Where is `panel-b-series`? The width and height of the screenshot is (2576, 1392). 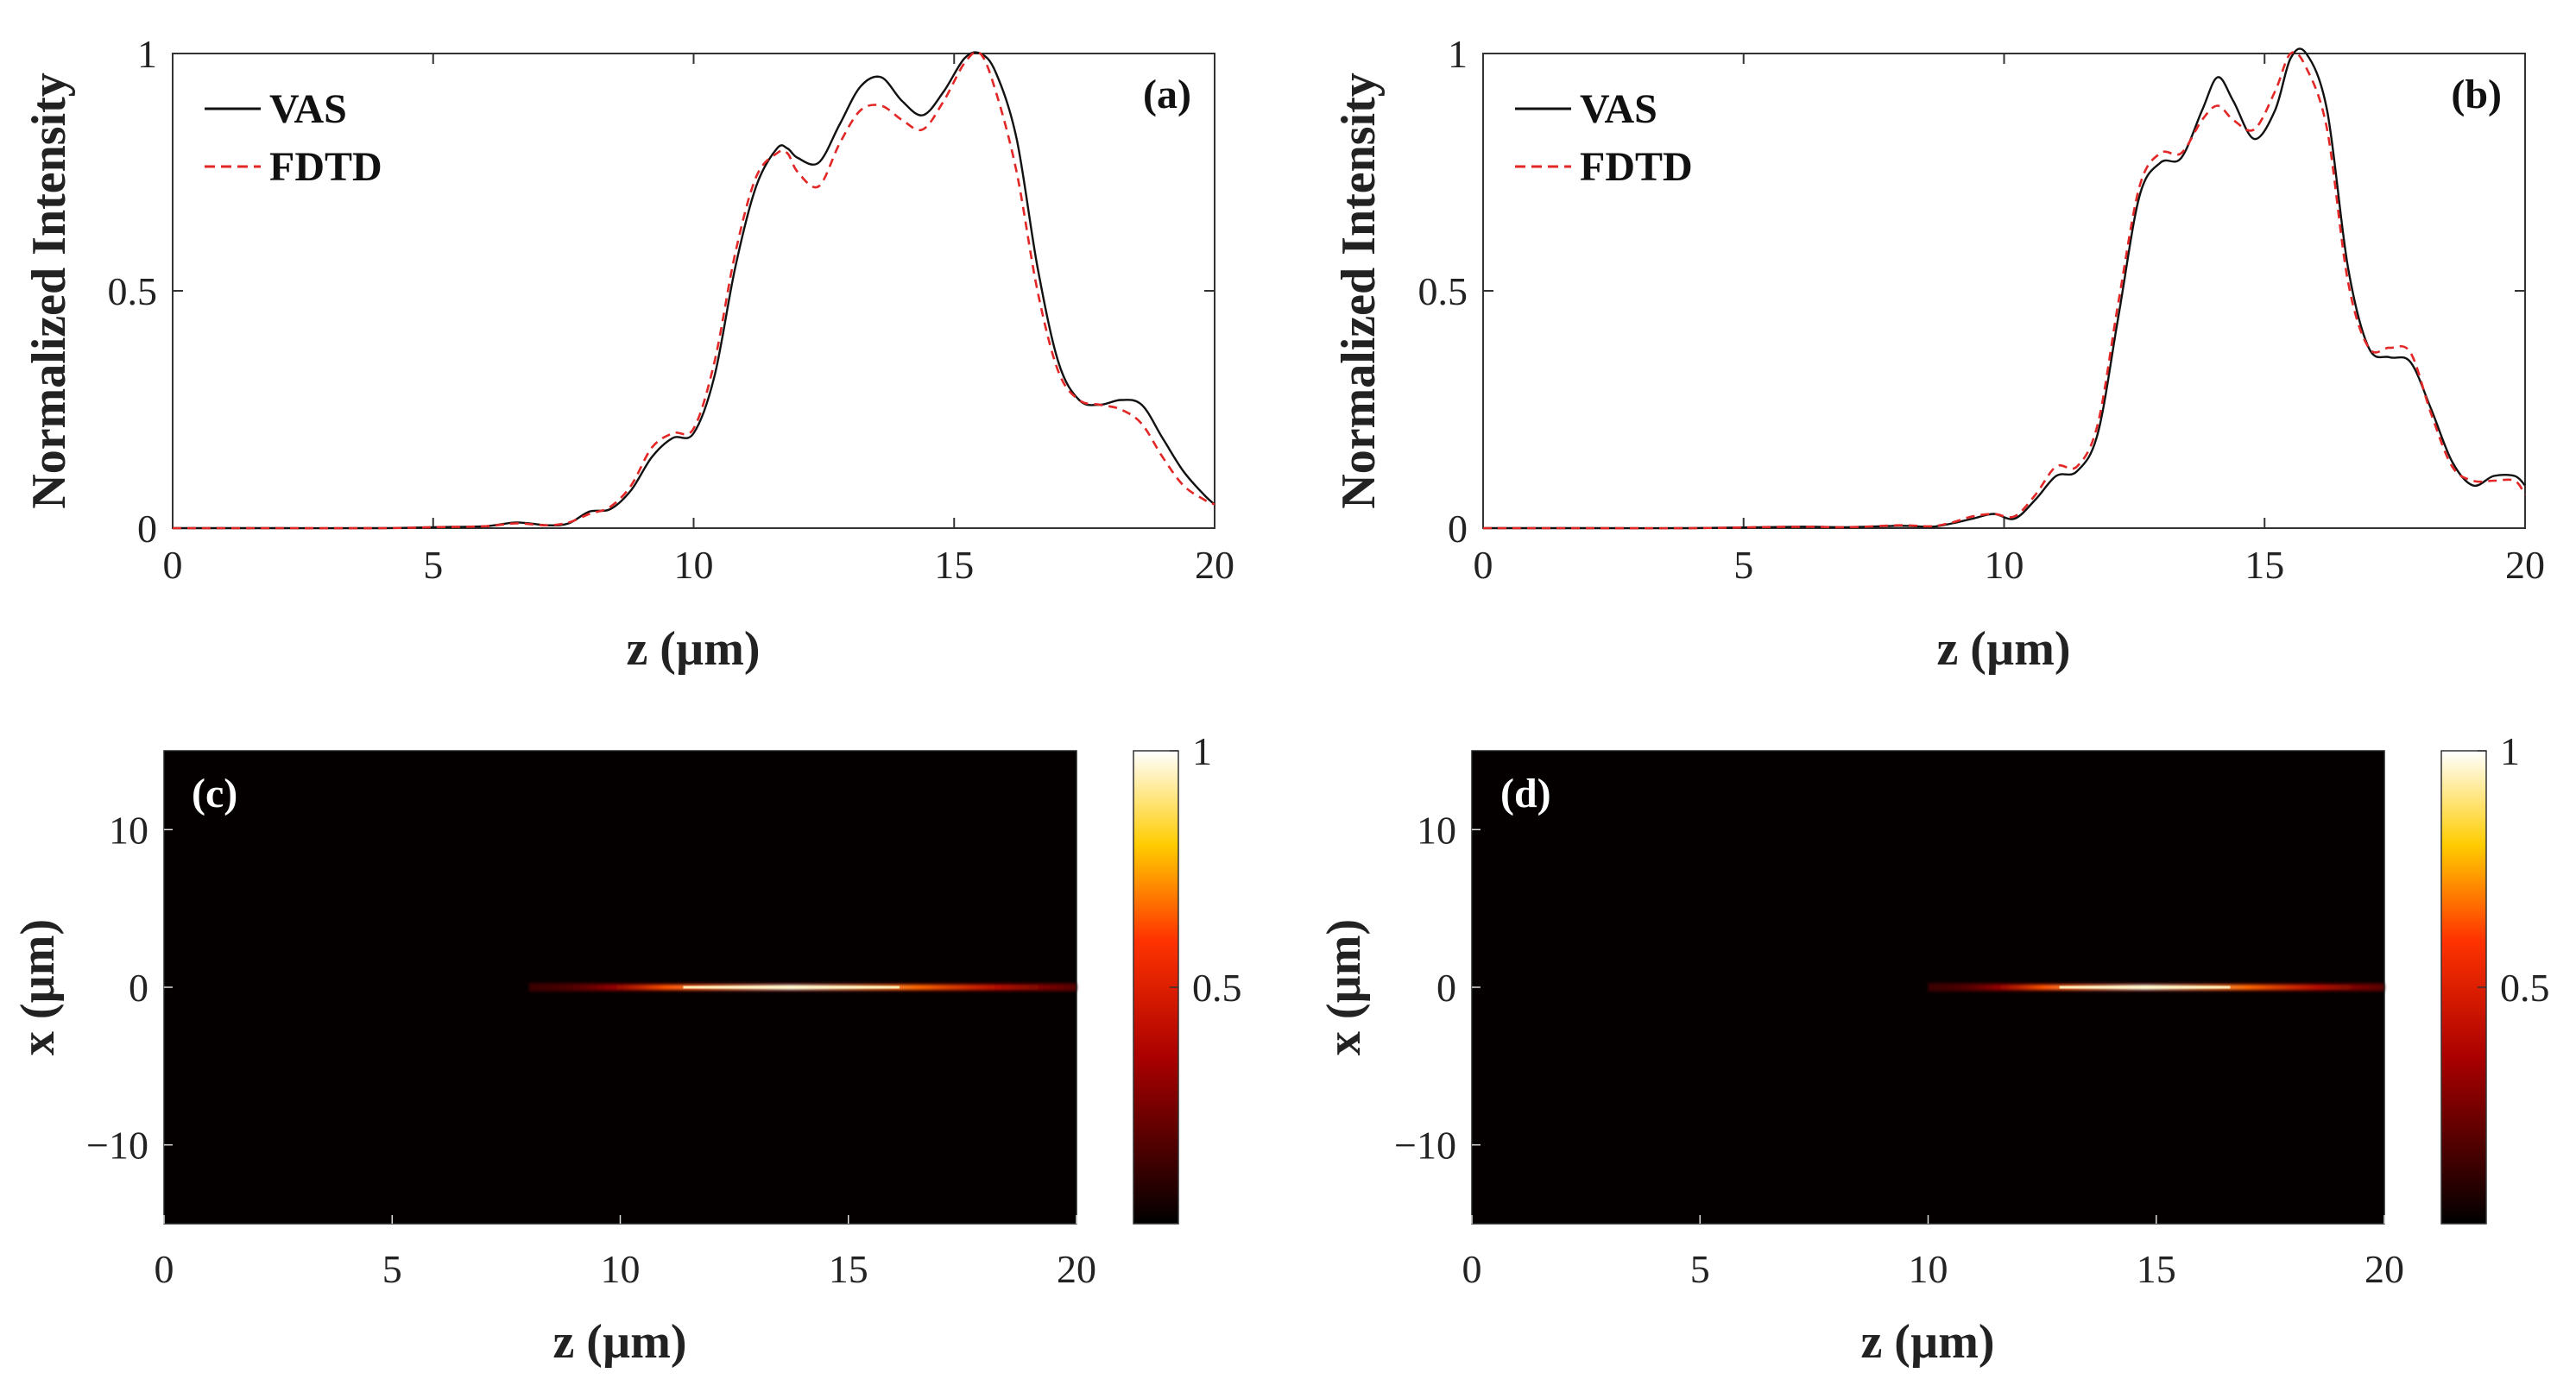
panel-b-series is located at coordinates (2005, 288).